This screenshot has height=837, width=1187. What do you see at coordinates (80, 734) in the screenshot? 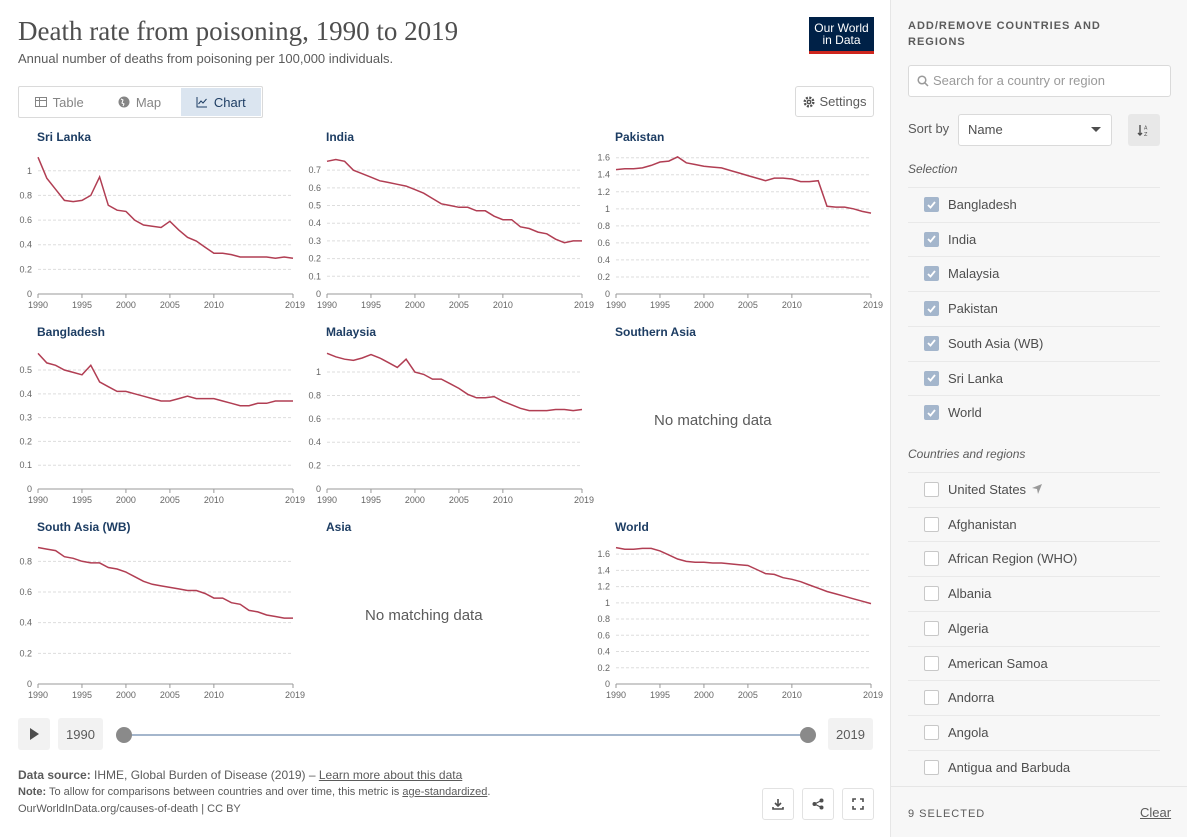
I see `timeline-start-year: 1990` at bounding box center [80, 734].